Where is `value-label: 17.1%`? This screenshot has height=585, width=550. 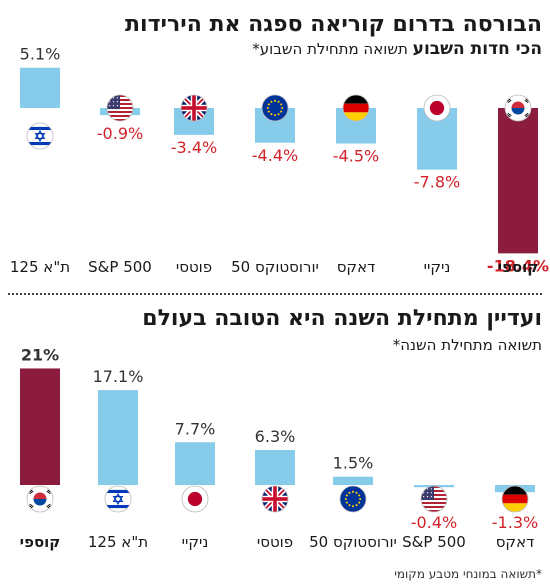 value-label: 17.1% is located at coordinates (118, 376).